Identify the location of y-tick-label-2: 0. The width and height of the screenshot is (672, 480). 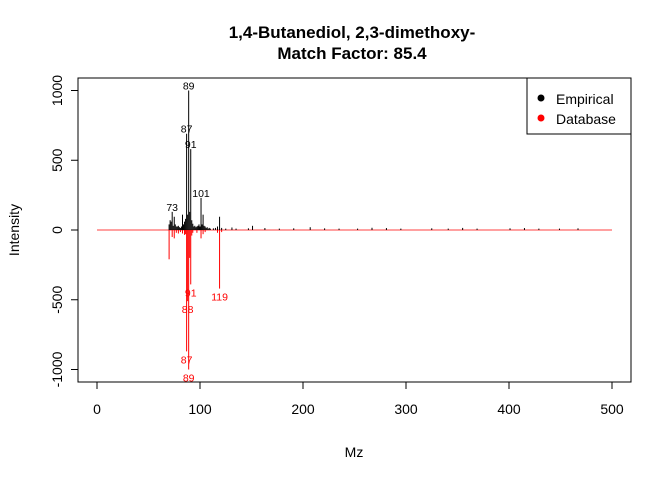
(57, 230).